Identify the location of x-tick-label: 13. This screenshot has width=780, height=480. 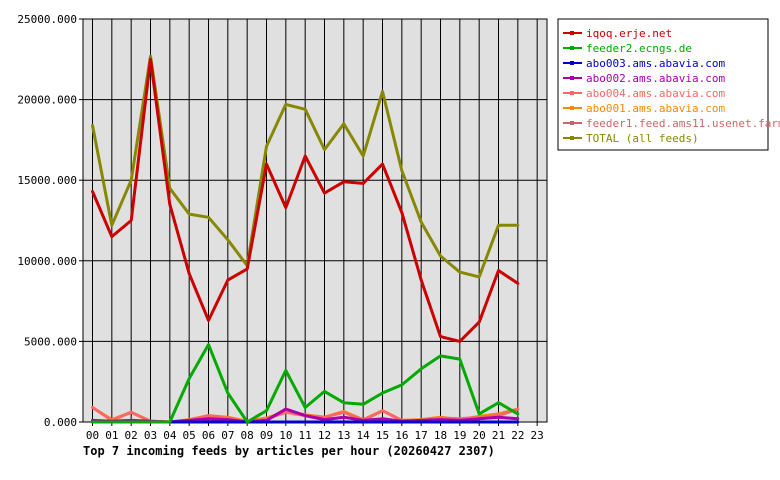
(343, 435).